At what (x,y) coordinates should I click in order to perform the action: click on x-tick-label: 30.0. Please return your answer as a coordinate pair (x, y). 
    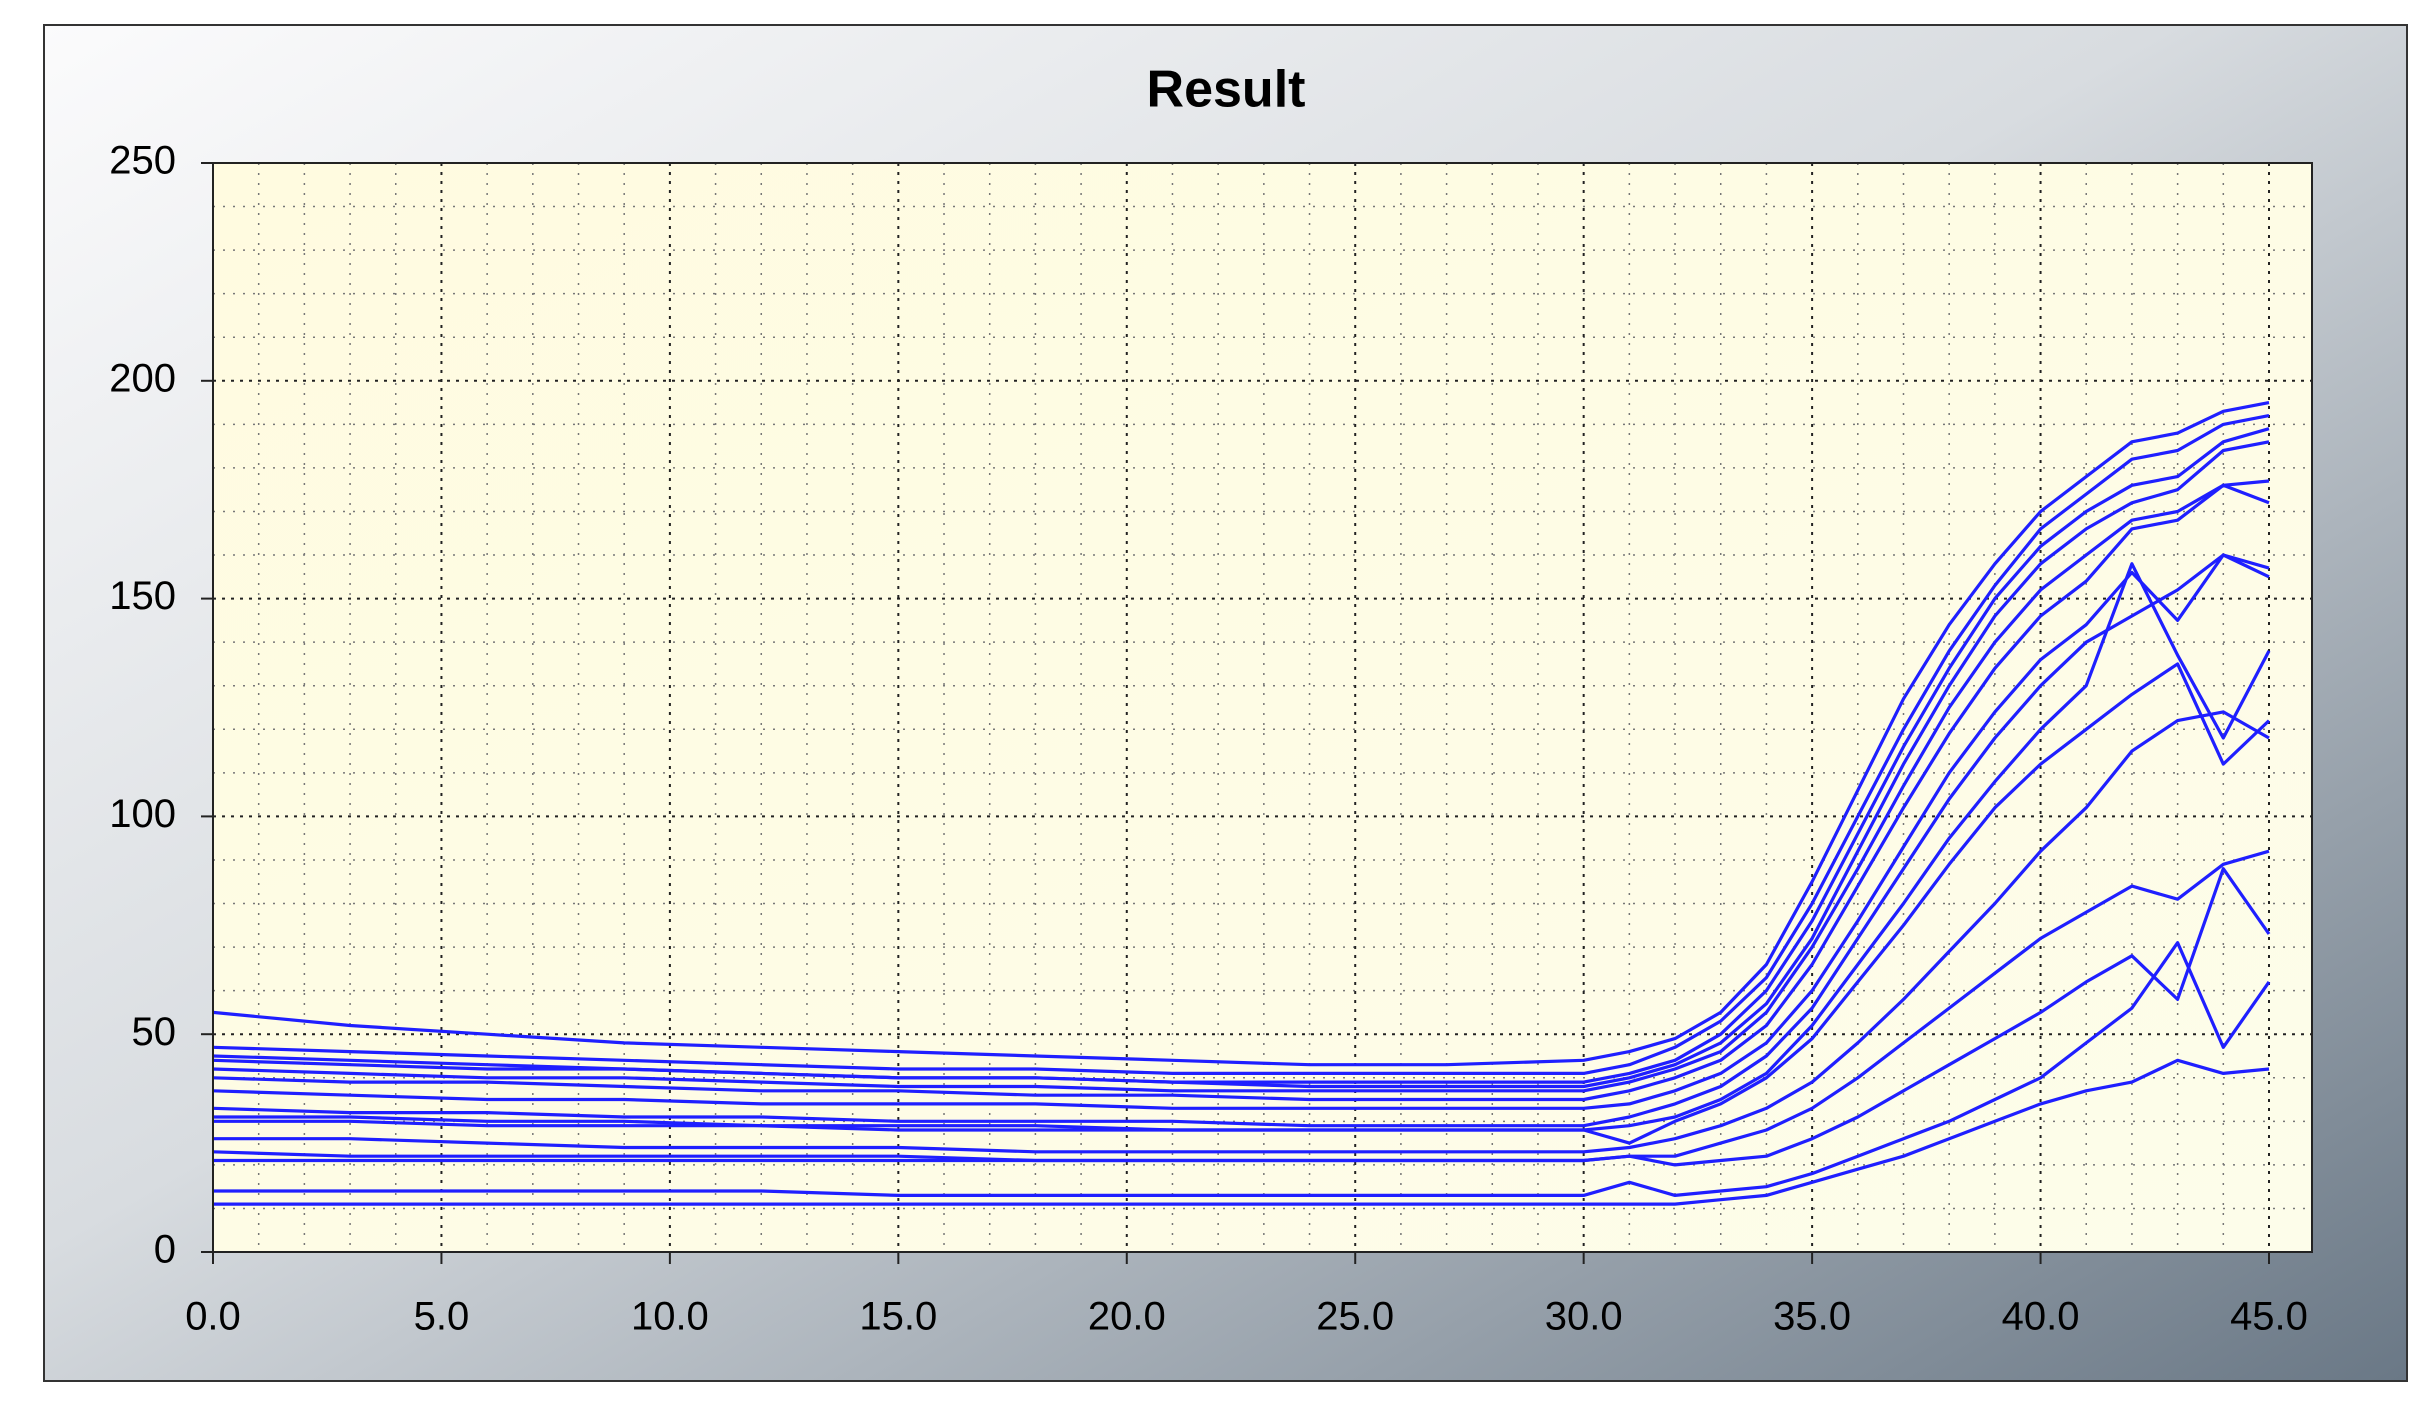
    Looking at the image, I should click on (1584, 1317).